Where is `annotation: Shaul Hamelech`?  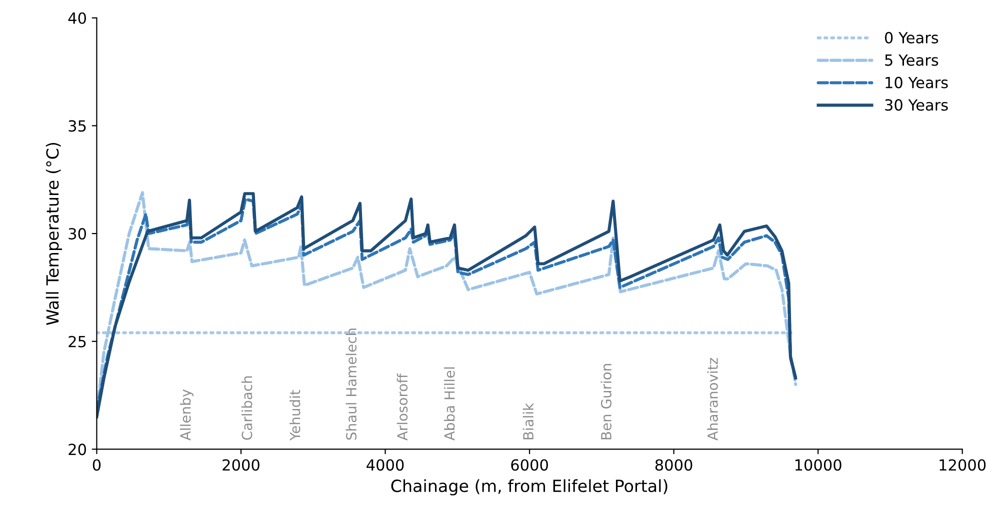
annotation: Shaul Hamelech is located at coordinates (351, 384).